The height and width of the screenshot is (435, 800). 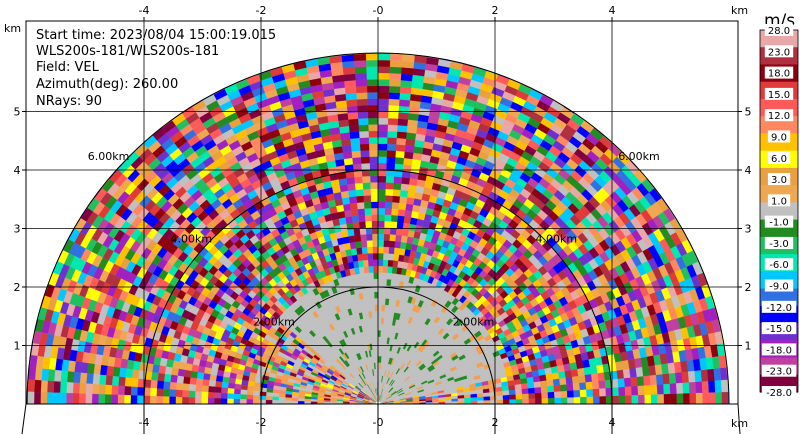 I want to click on range-ring-label: 6.00km, so click(x=109, y=156).